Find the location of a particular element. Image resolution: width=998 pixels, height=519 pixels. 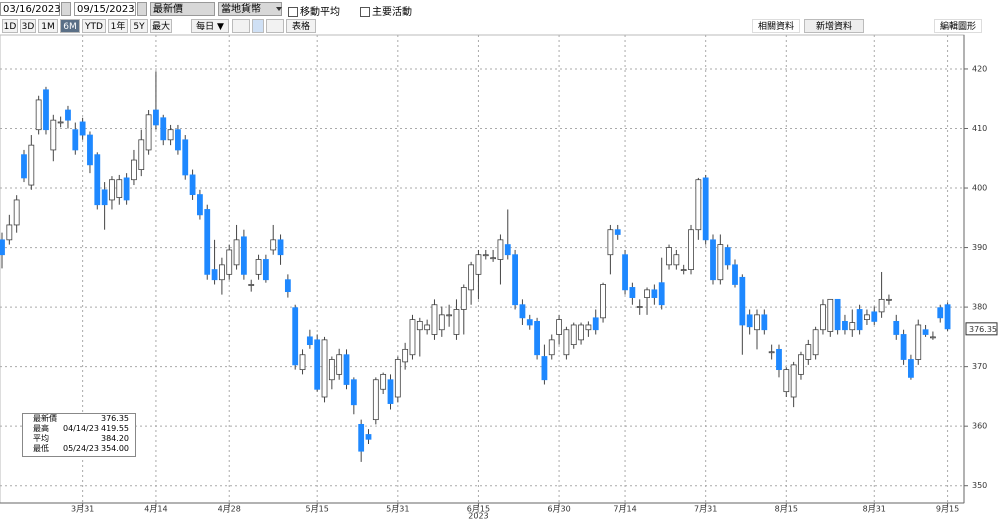

range-button: 6M is located at coordinates (70, 26).